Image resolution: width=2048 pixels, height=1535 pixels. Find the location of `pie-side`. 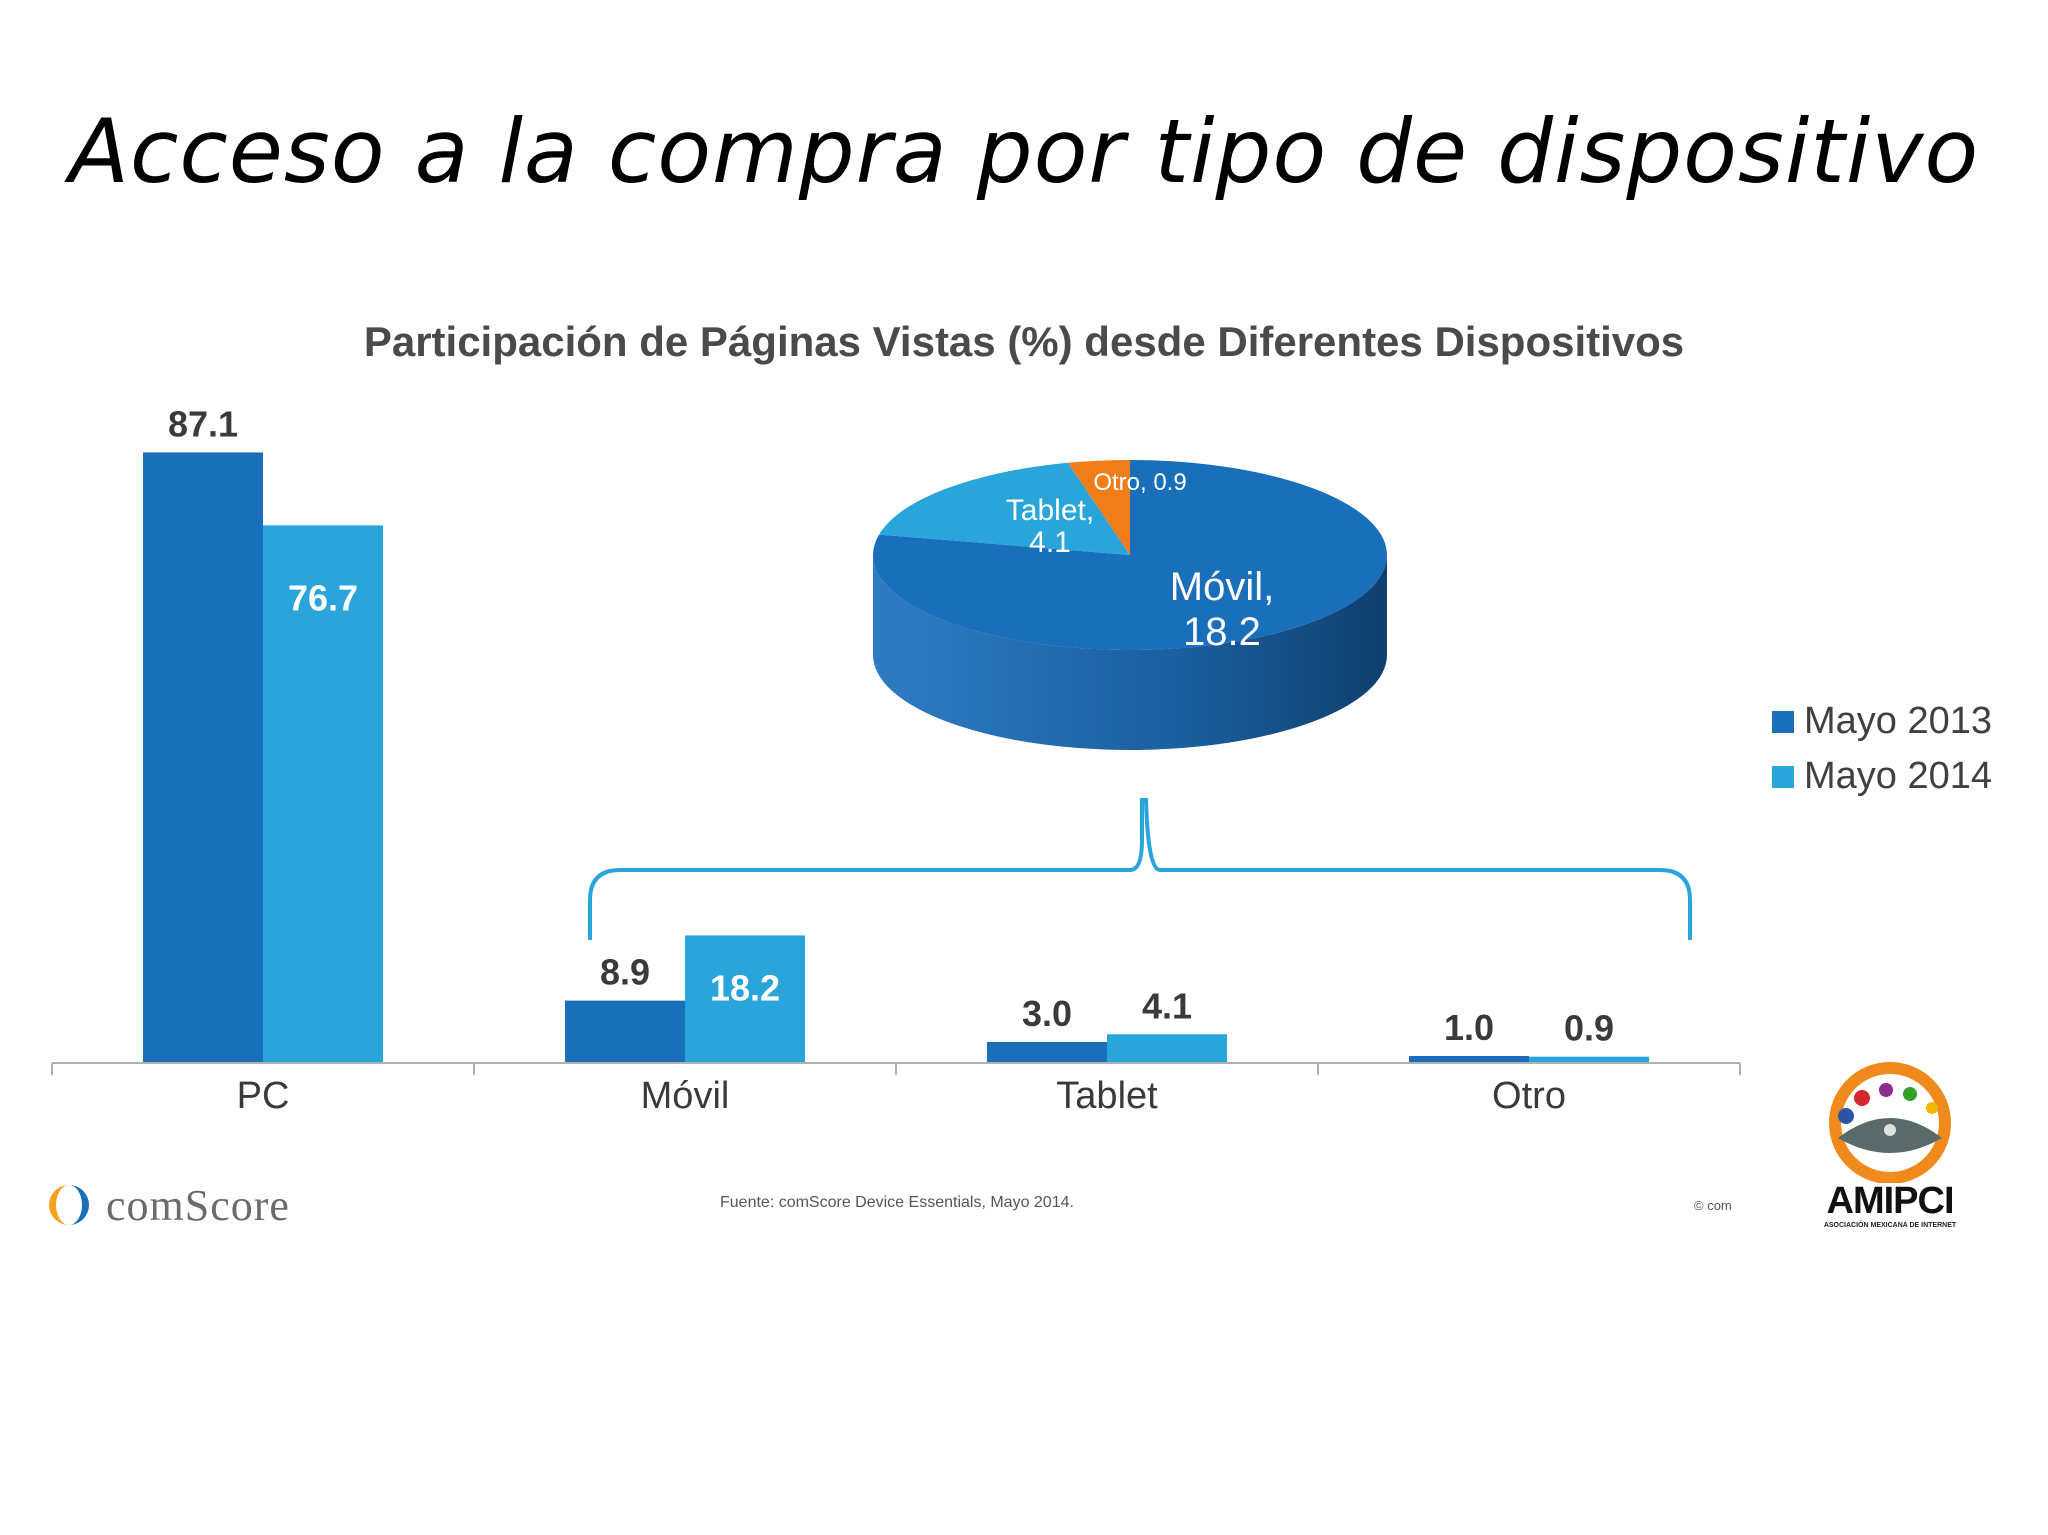

pie-side is located at coordinates (1130, 652).